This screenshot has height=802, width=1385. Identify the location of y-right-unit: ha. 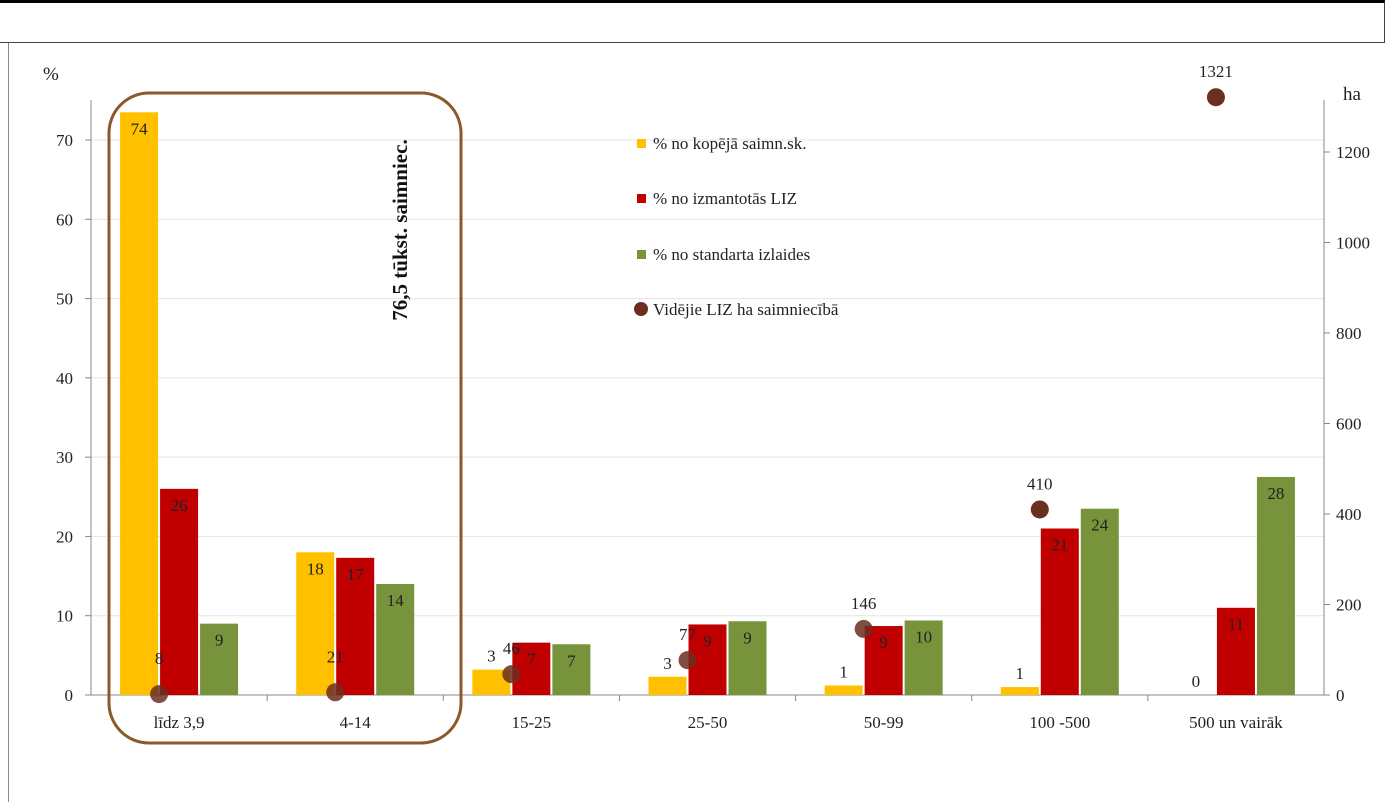
(1352, 94).